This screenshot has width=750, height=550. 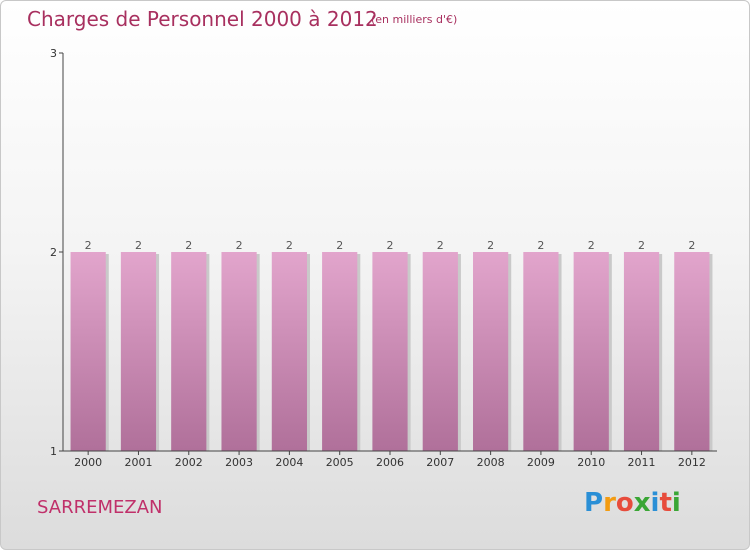 What do you see at coordinates (440, 351) in the screenshot?
I see `bar-2007` at bounding box center [440, 351].